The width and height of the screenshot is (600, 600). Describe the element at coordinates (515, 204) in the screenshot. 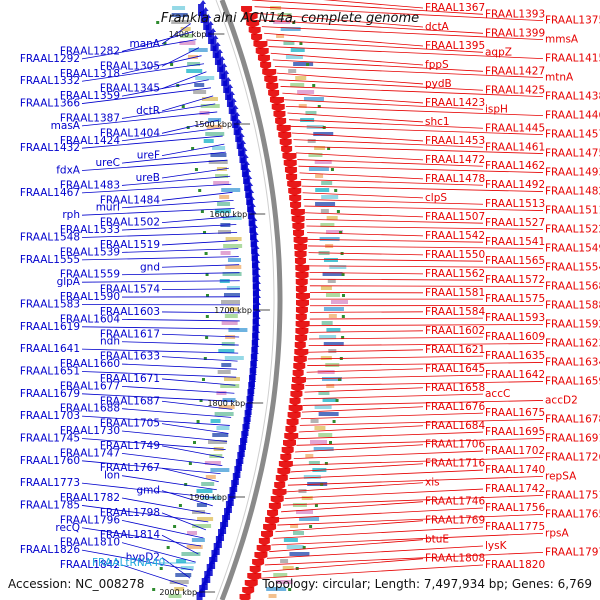

I see `gene-label: FRAAL1513` at that location.